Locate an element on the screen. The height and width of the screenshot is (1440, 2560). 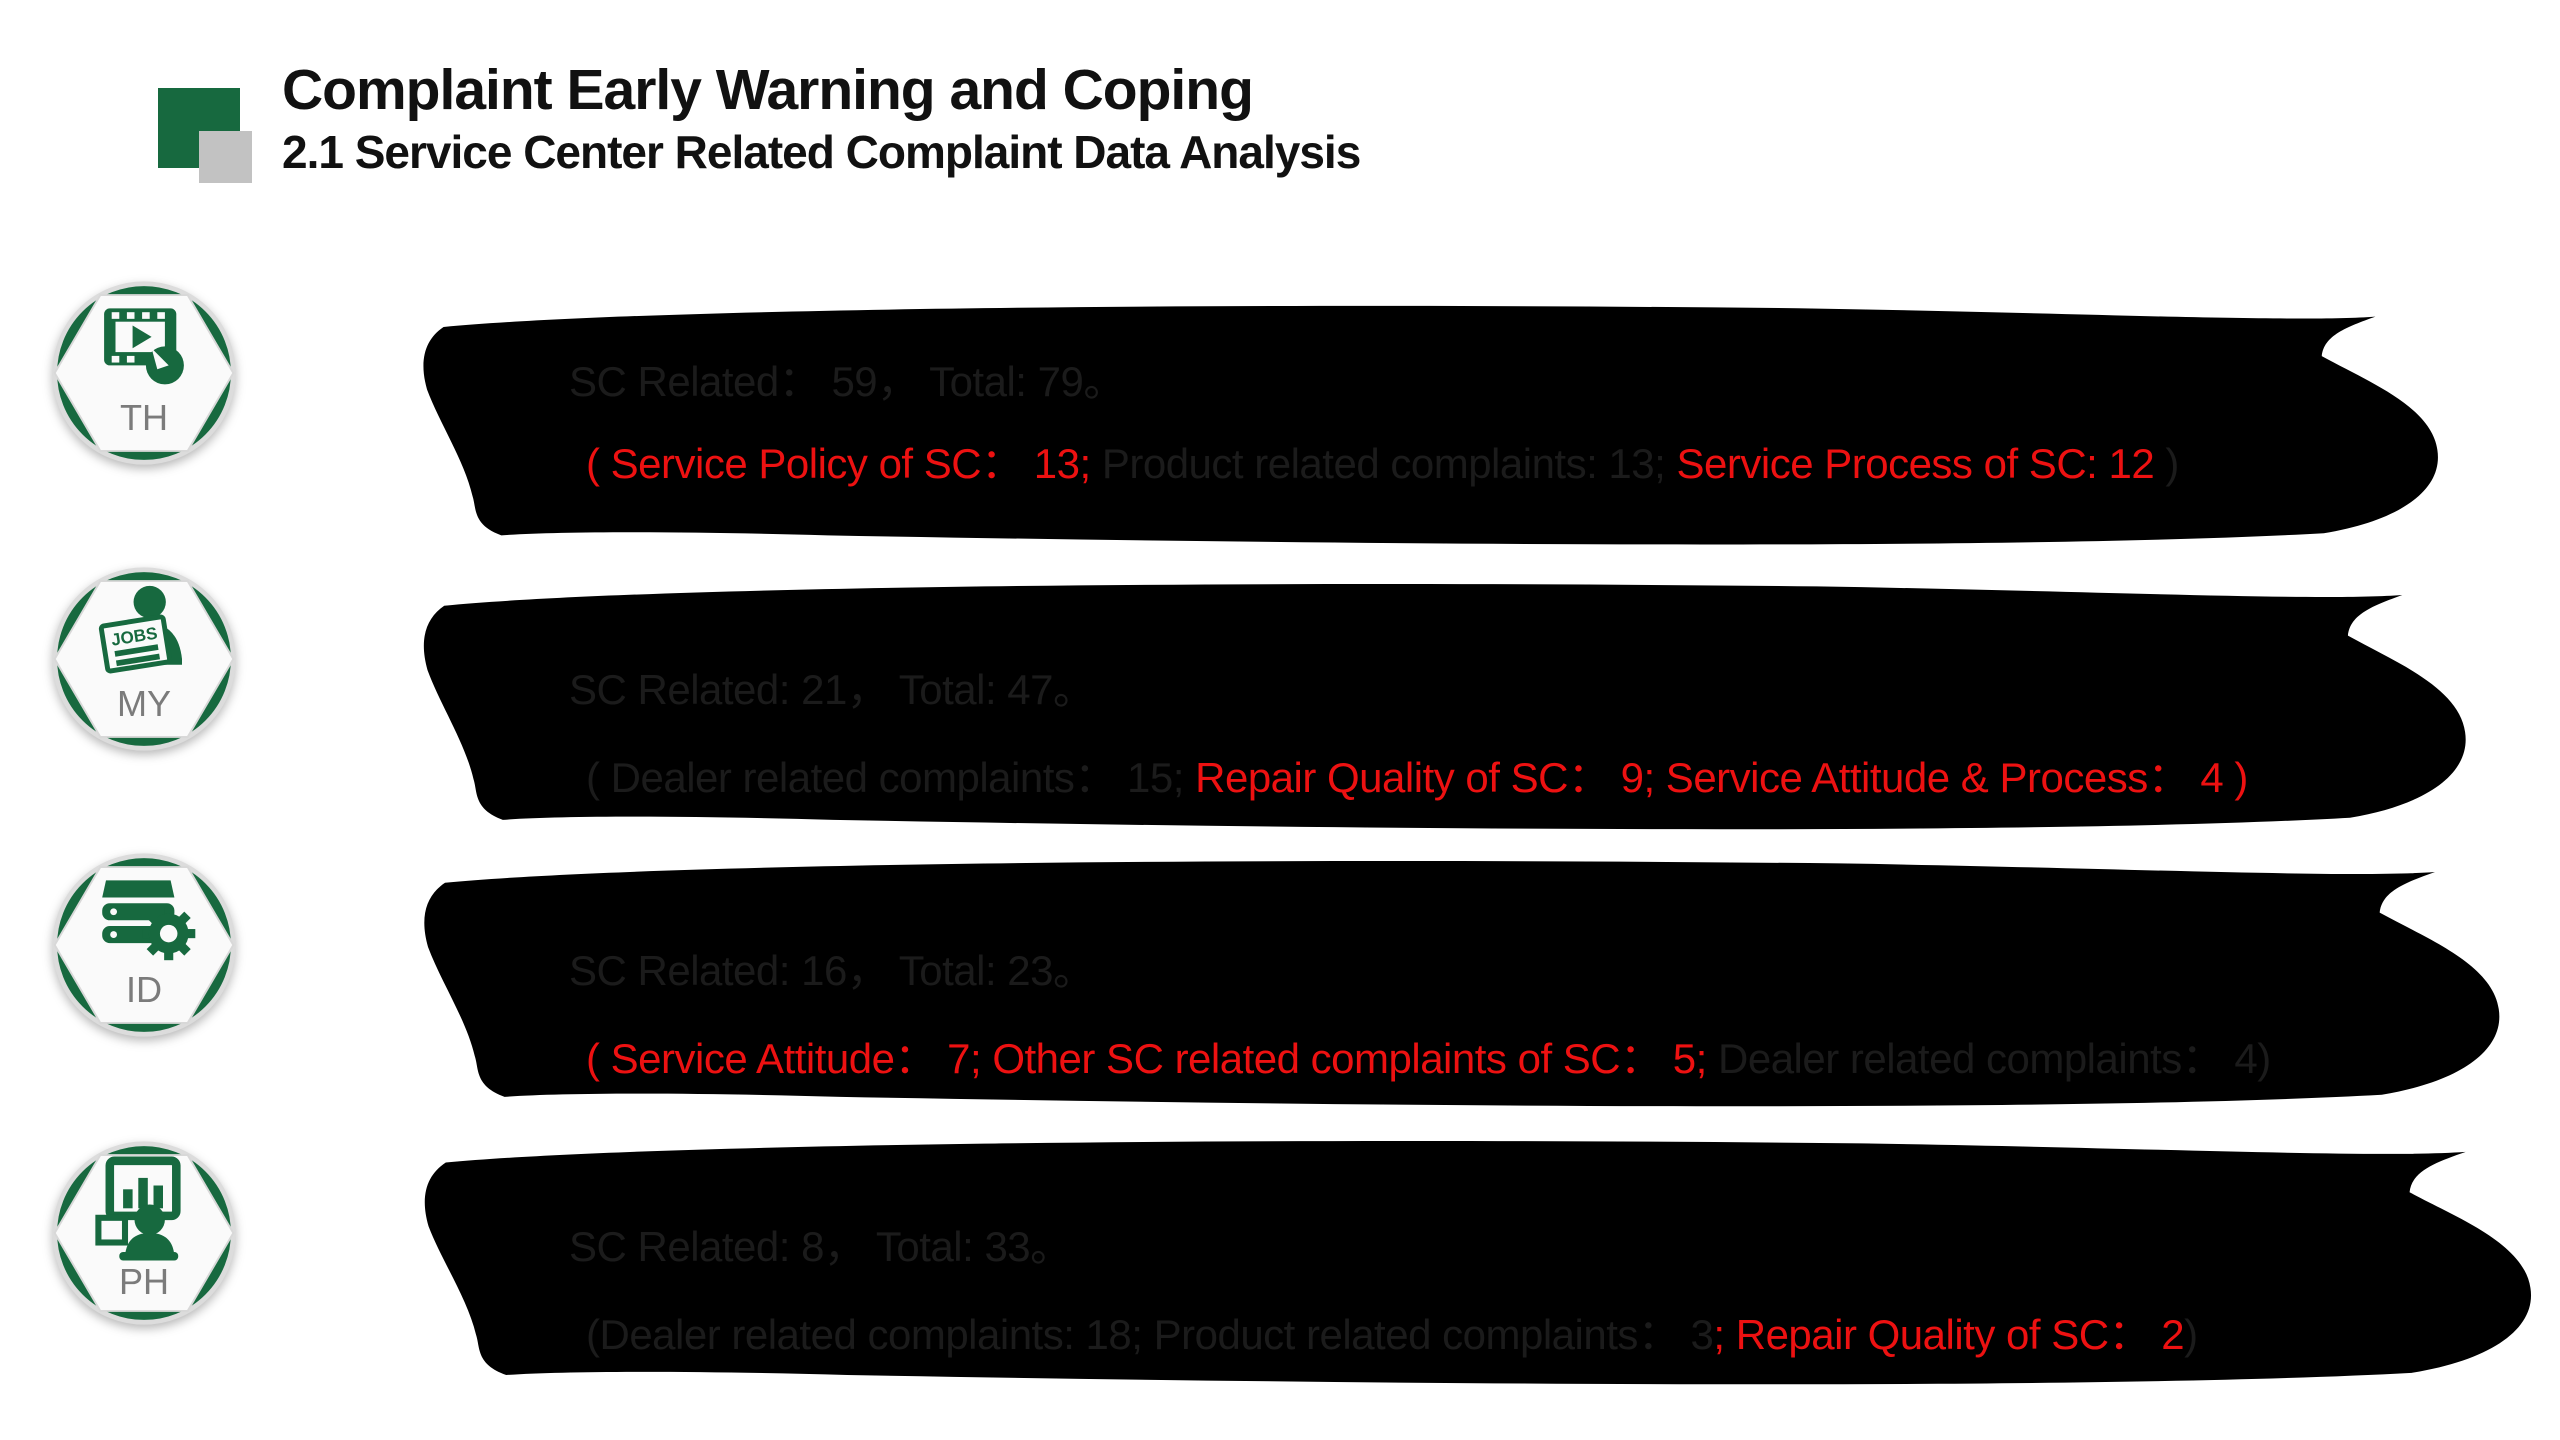
badge-my: JOBS MY is located at coordinates (144, 659).